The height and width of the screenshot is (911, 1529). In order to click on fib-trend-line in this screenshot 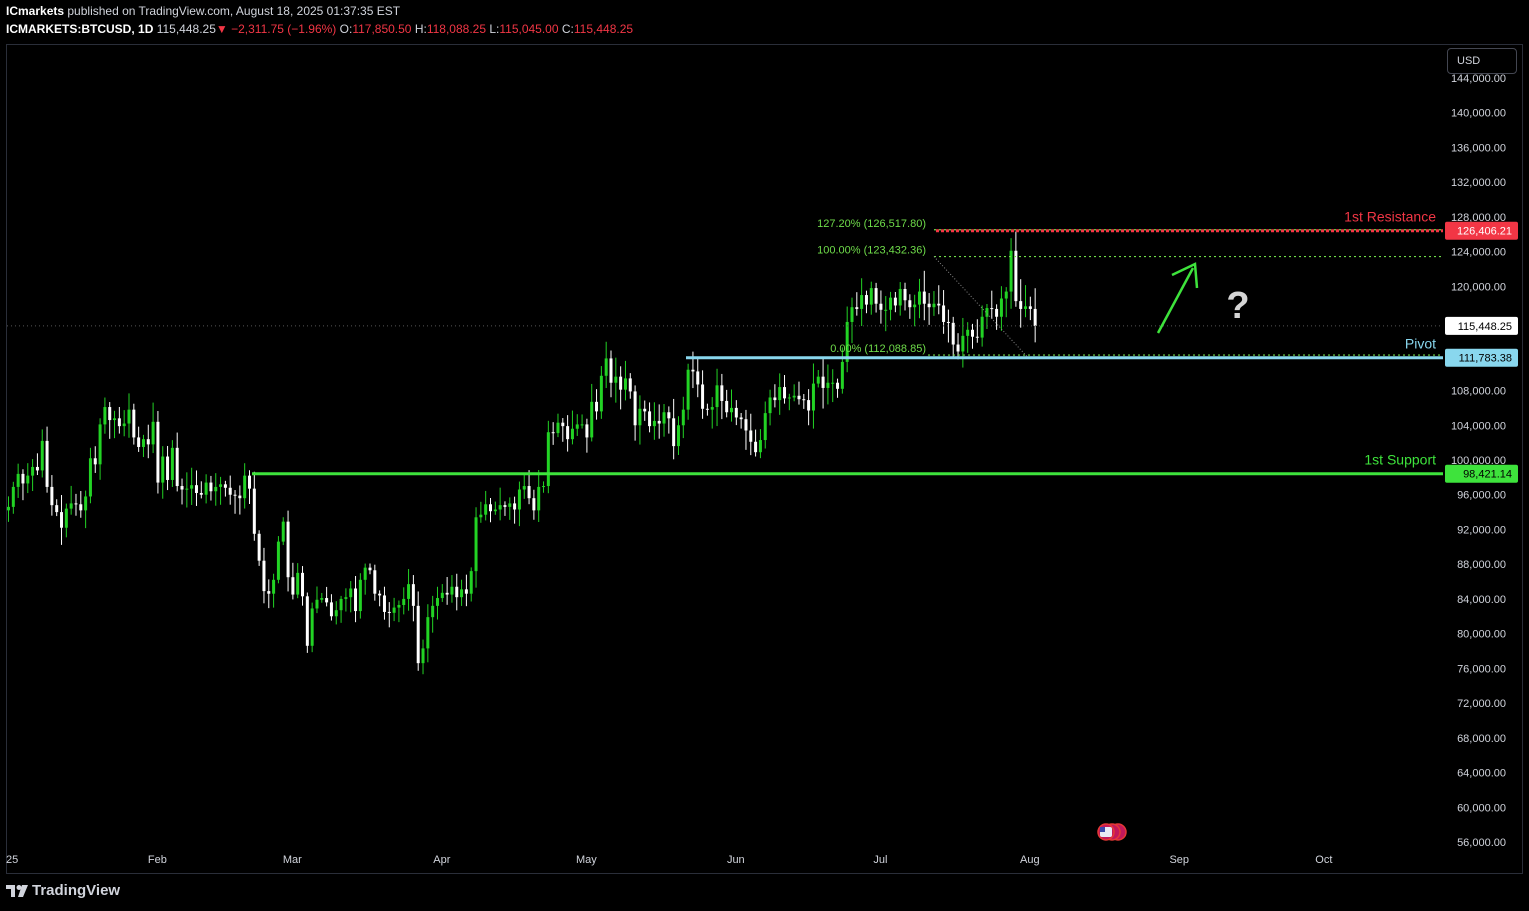, I will do `click(981, 307)`.